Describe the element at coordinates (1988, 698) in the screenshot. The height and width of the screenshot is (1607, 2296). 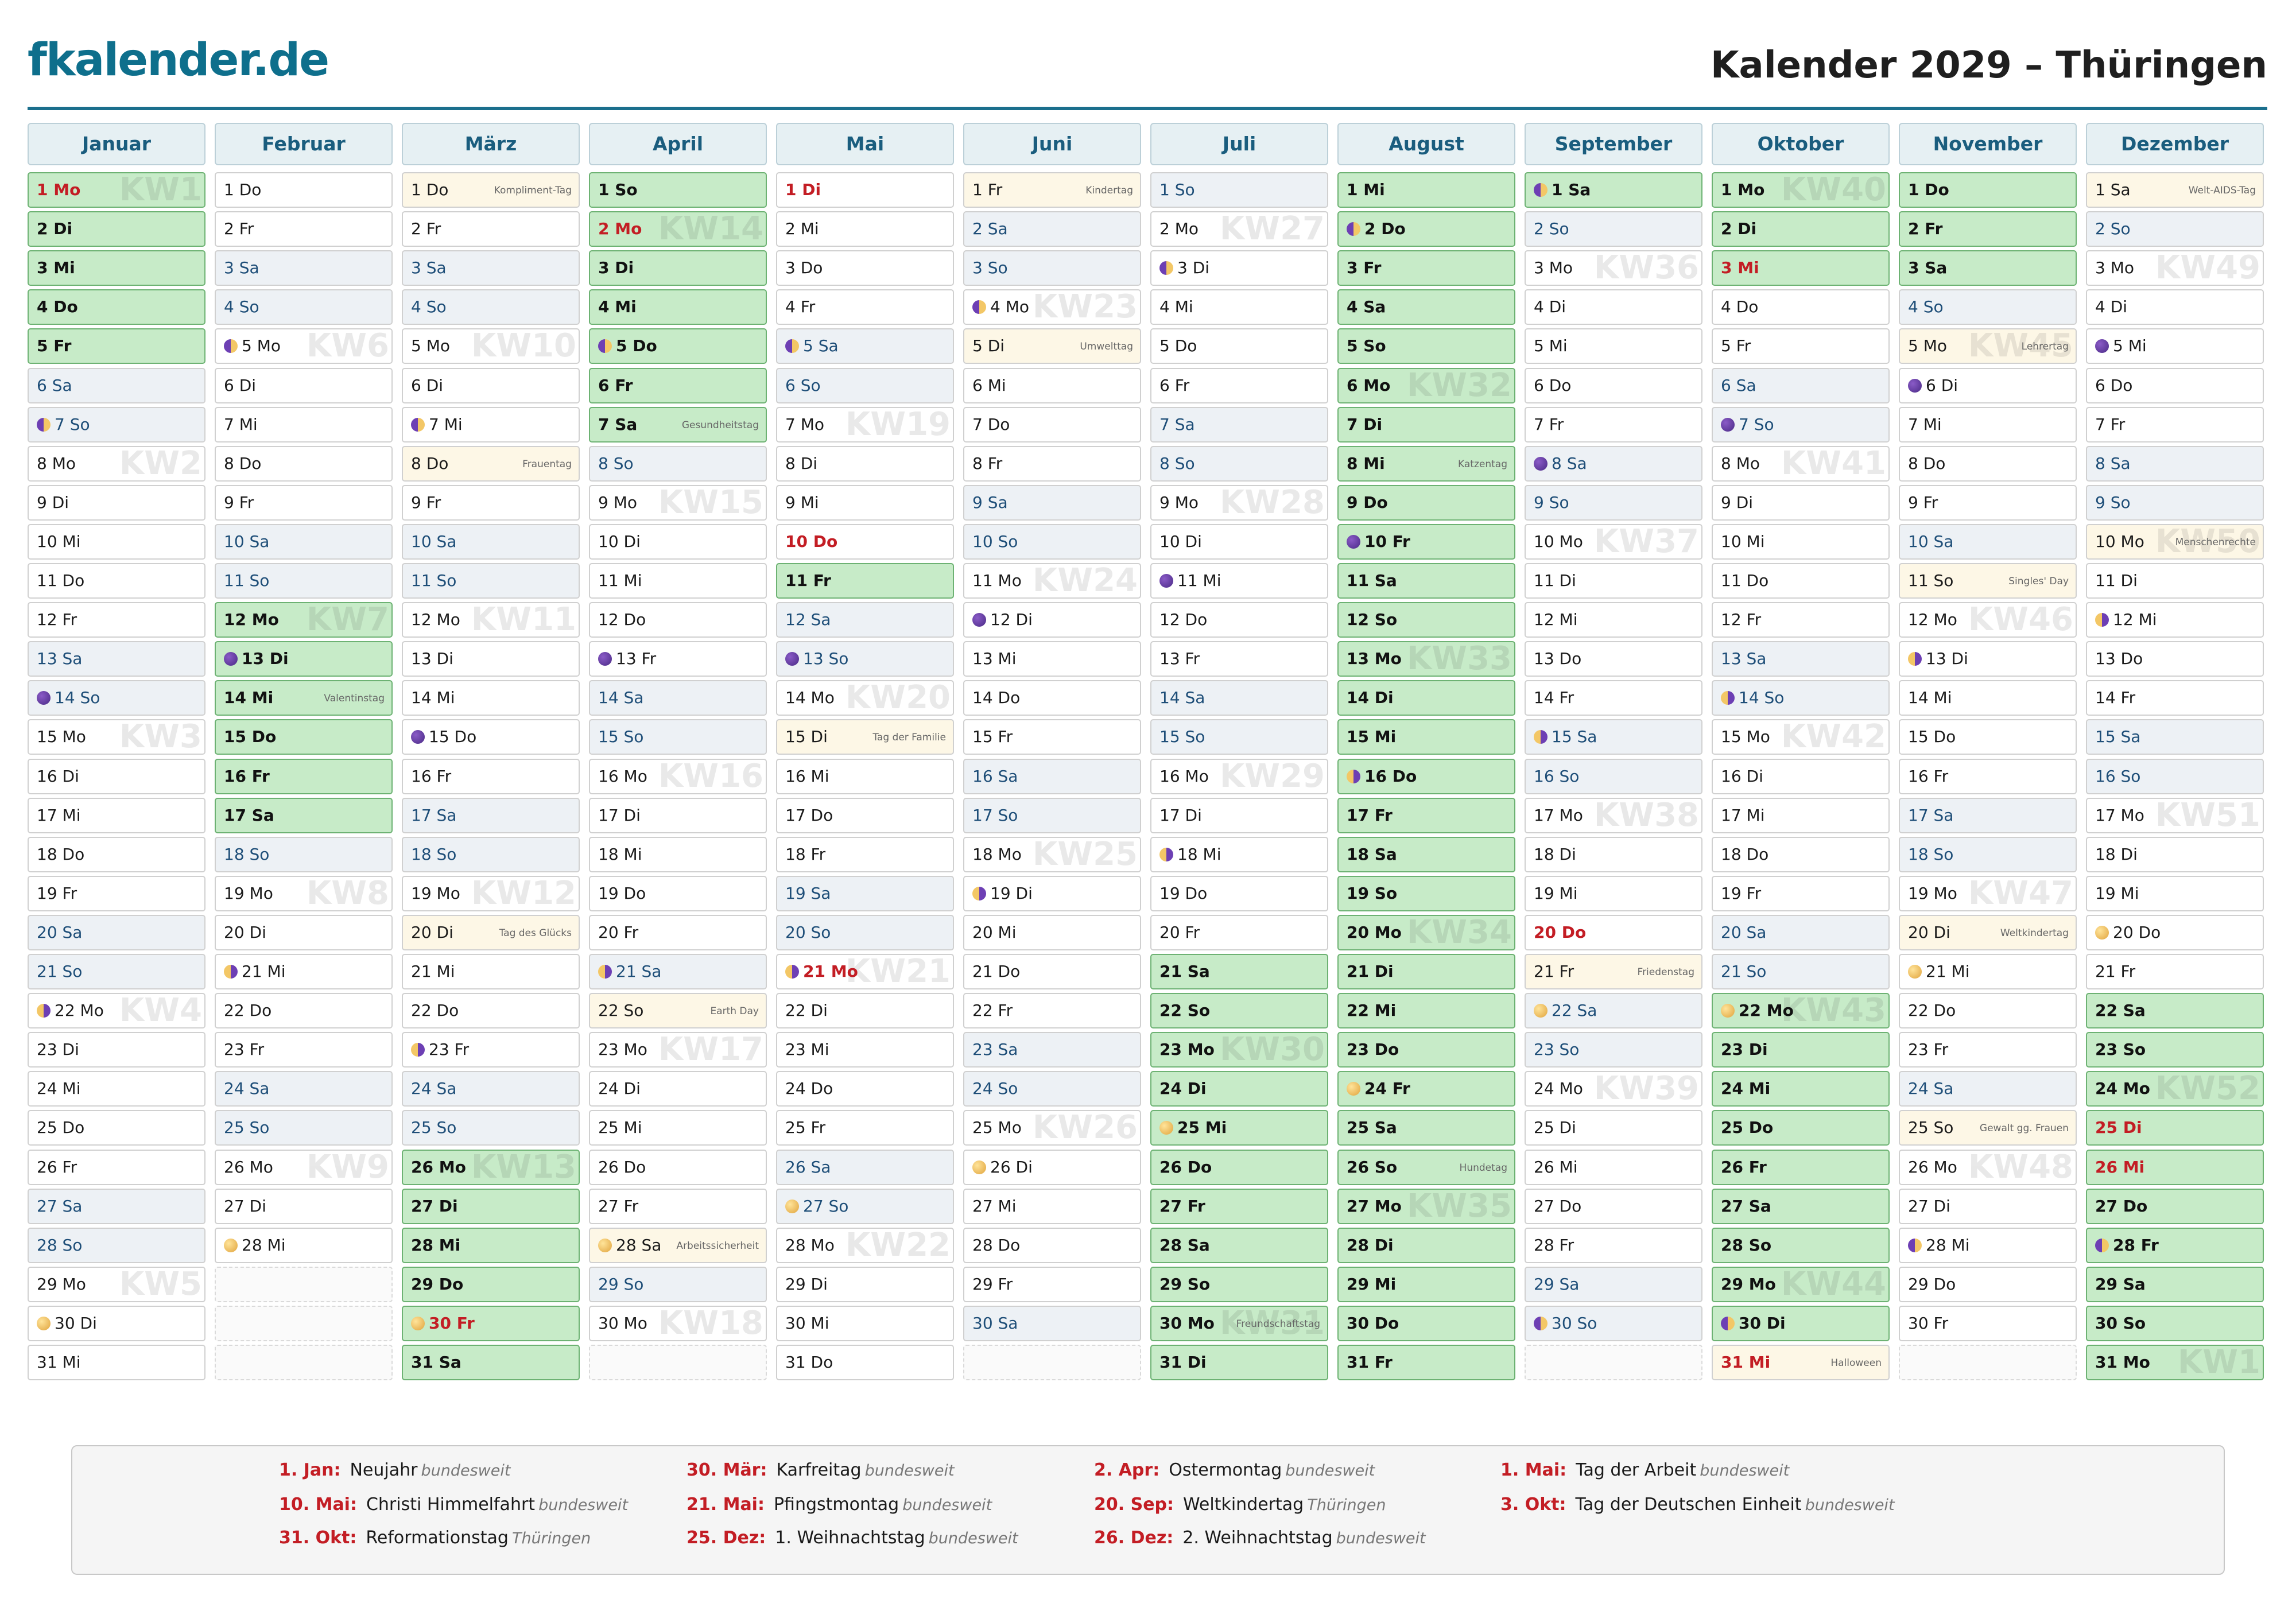
I see `day-cell: 14 Mi` at that location.